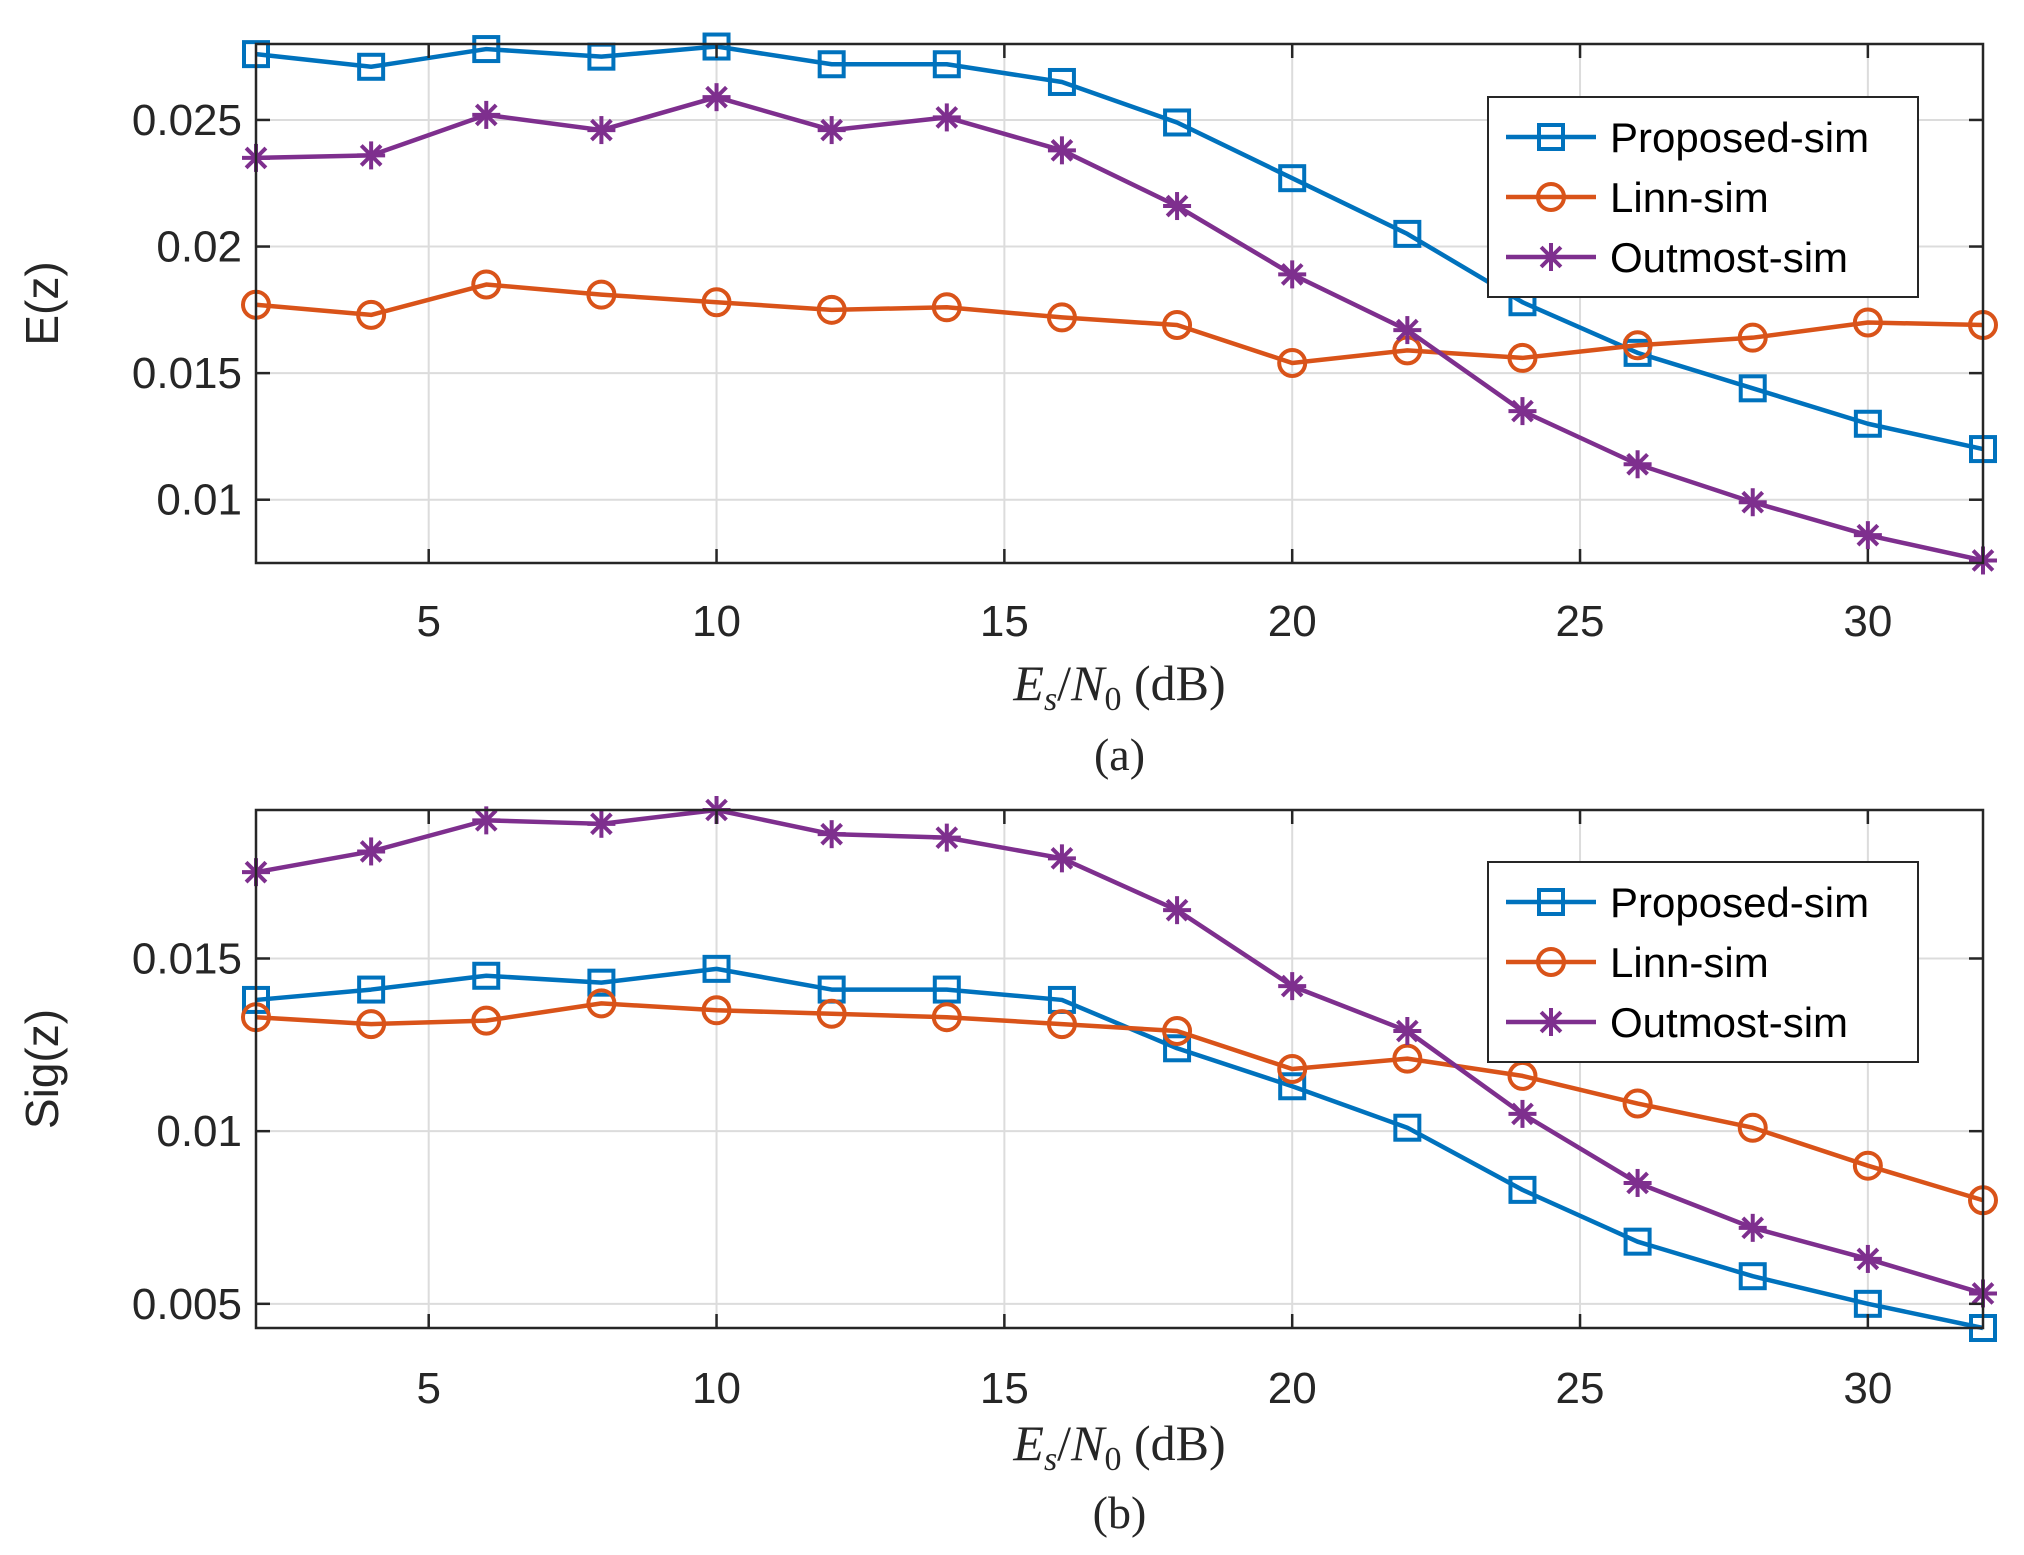 The image size is (2024, 1555). Describe the element at coordinates (42, 303) in the screenshot. I see `y-axis-label: E(z)` at that location.